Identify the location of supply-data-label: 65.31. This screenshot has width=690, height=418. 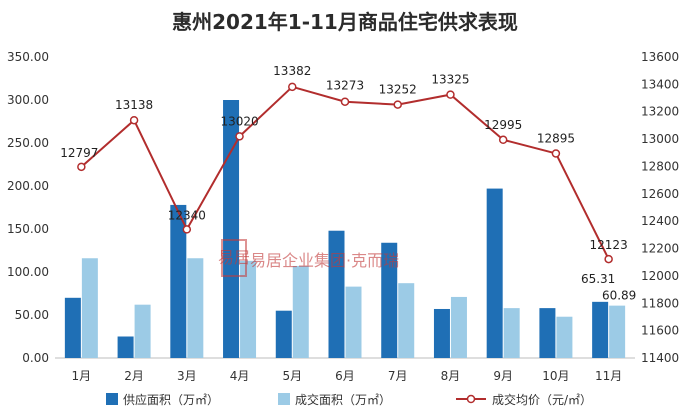
(598, 279).